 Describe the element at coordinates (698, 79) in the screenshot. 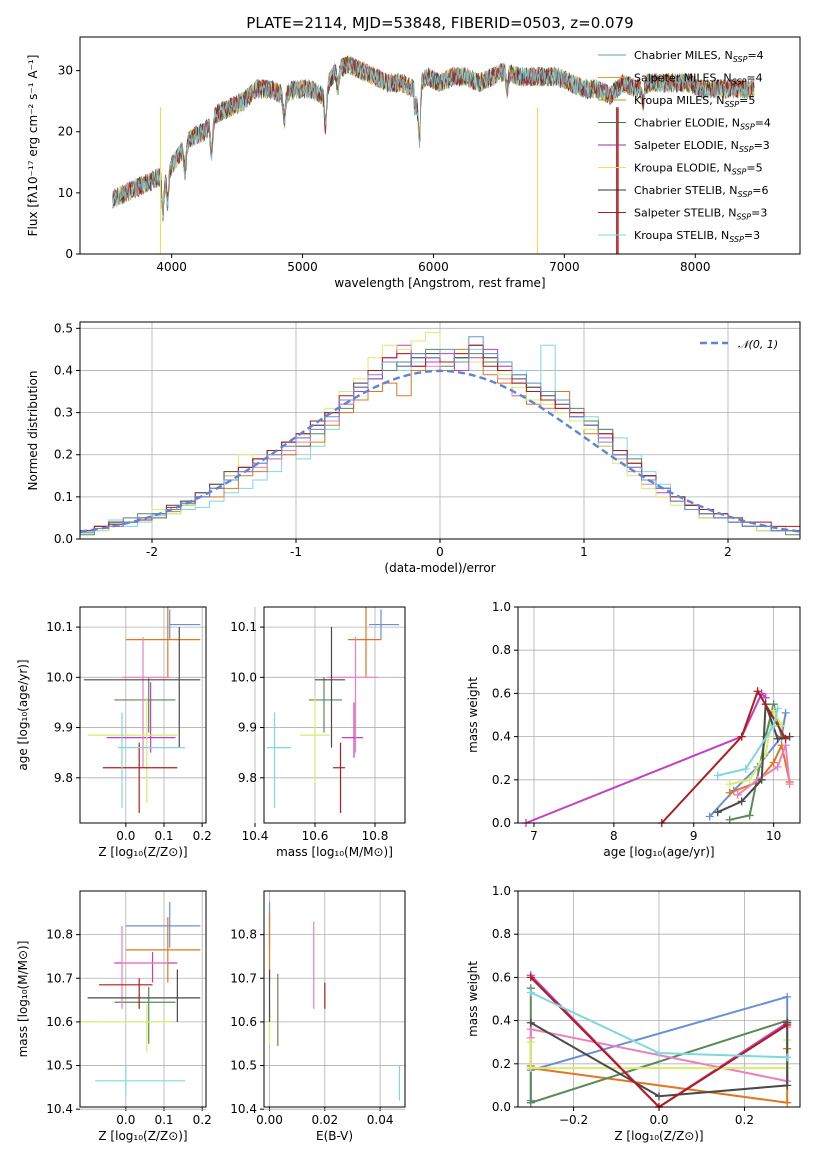

I see `legend-label: Salpeter MILES, NSSP=4` at that location.